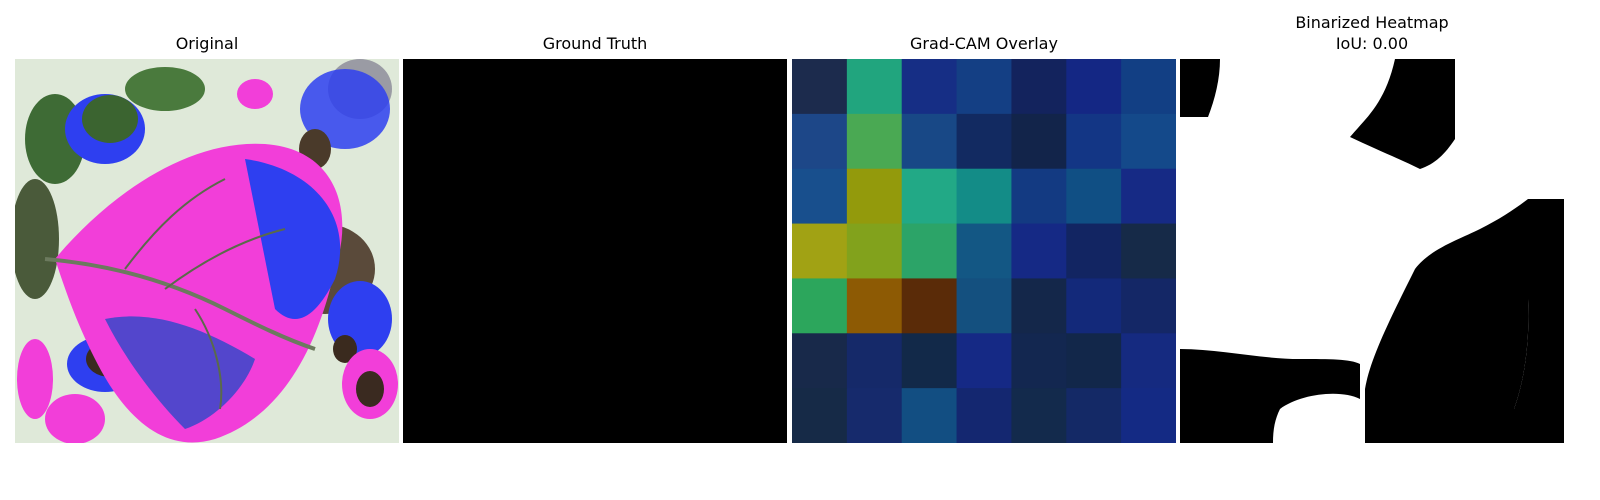  Describe the element at coordinates (1372, 22) in the screenshot. I see `panel-title: Binarized Heatmap` at that location.